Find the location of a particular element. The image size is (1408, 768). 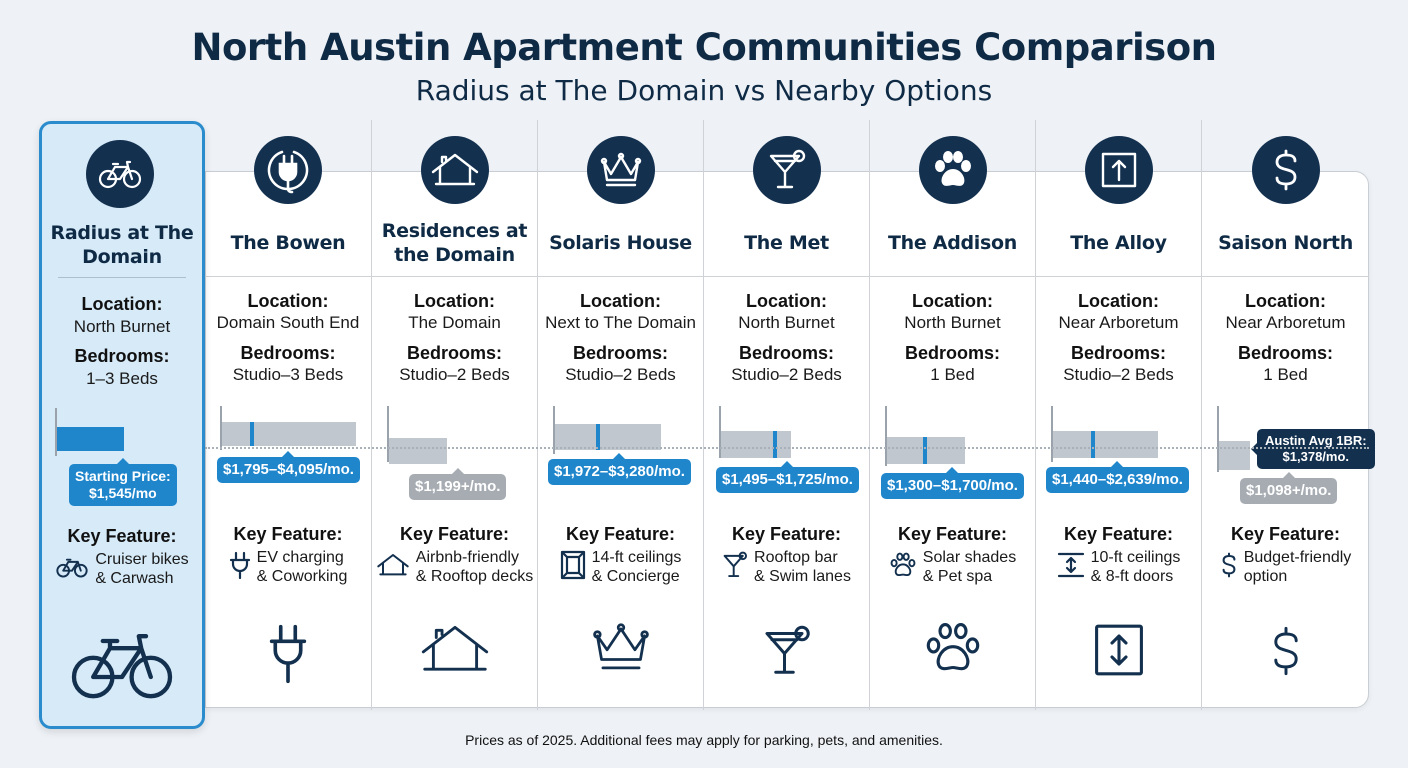

community-name: The Met is located at coordinates (786, 243).